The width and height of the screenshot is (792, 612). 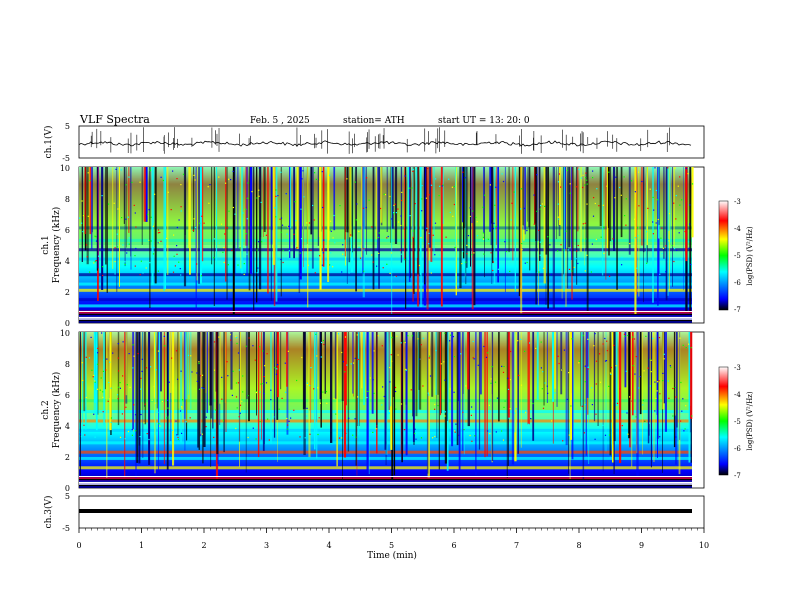 What do you see at coordinates (67, 230) in the screenshot?
I see `ch1-ytick-6: 6` at bounding box center [67, 230].